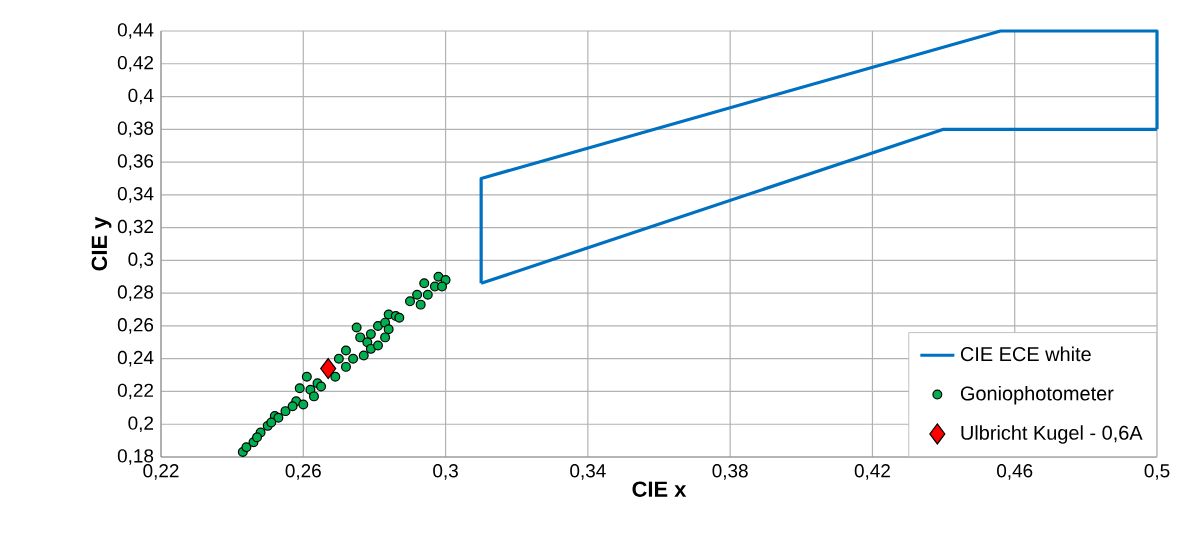 The height and width of the screenshot is (536, 1202). I want to click on x-tick-label: 0,5, so click(1157, 472).